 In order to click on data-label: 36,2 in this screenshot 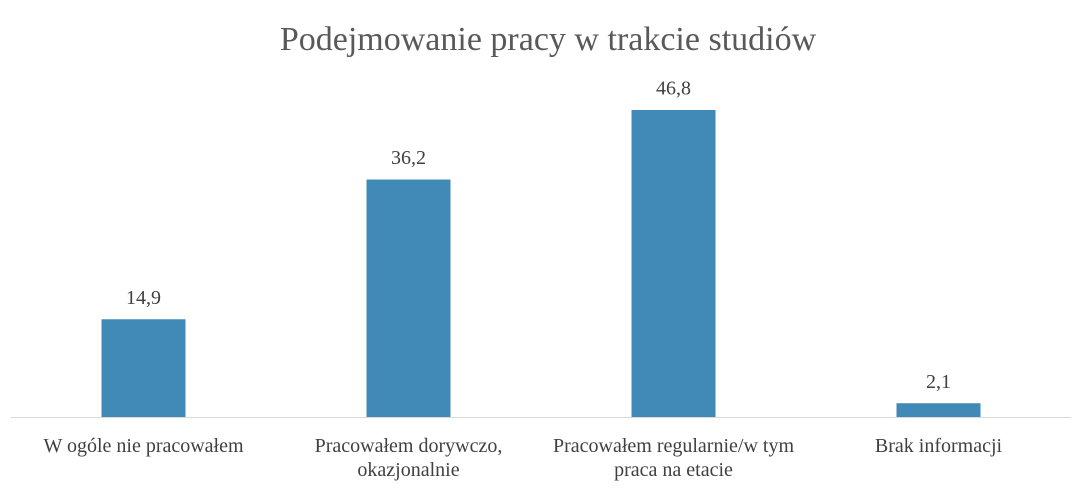, I will do `click(408, 158)`.